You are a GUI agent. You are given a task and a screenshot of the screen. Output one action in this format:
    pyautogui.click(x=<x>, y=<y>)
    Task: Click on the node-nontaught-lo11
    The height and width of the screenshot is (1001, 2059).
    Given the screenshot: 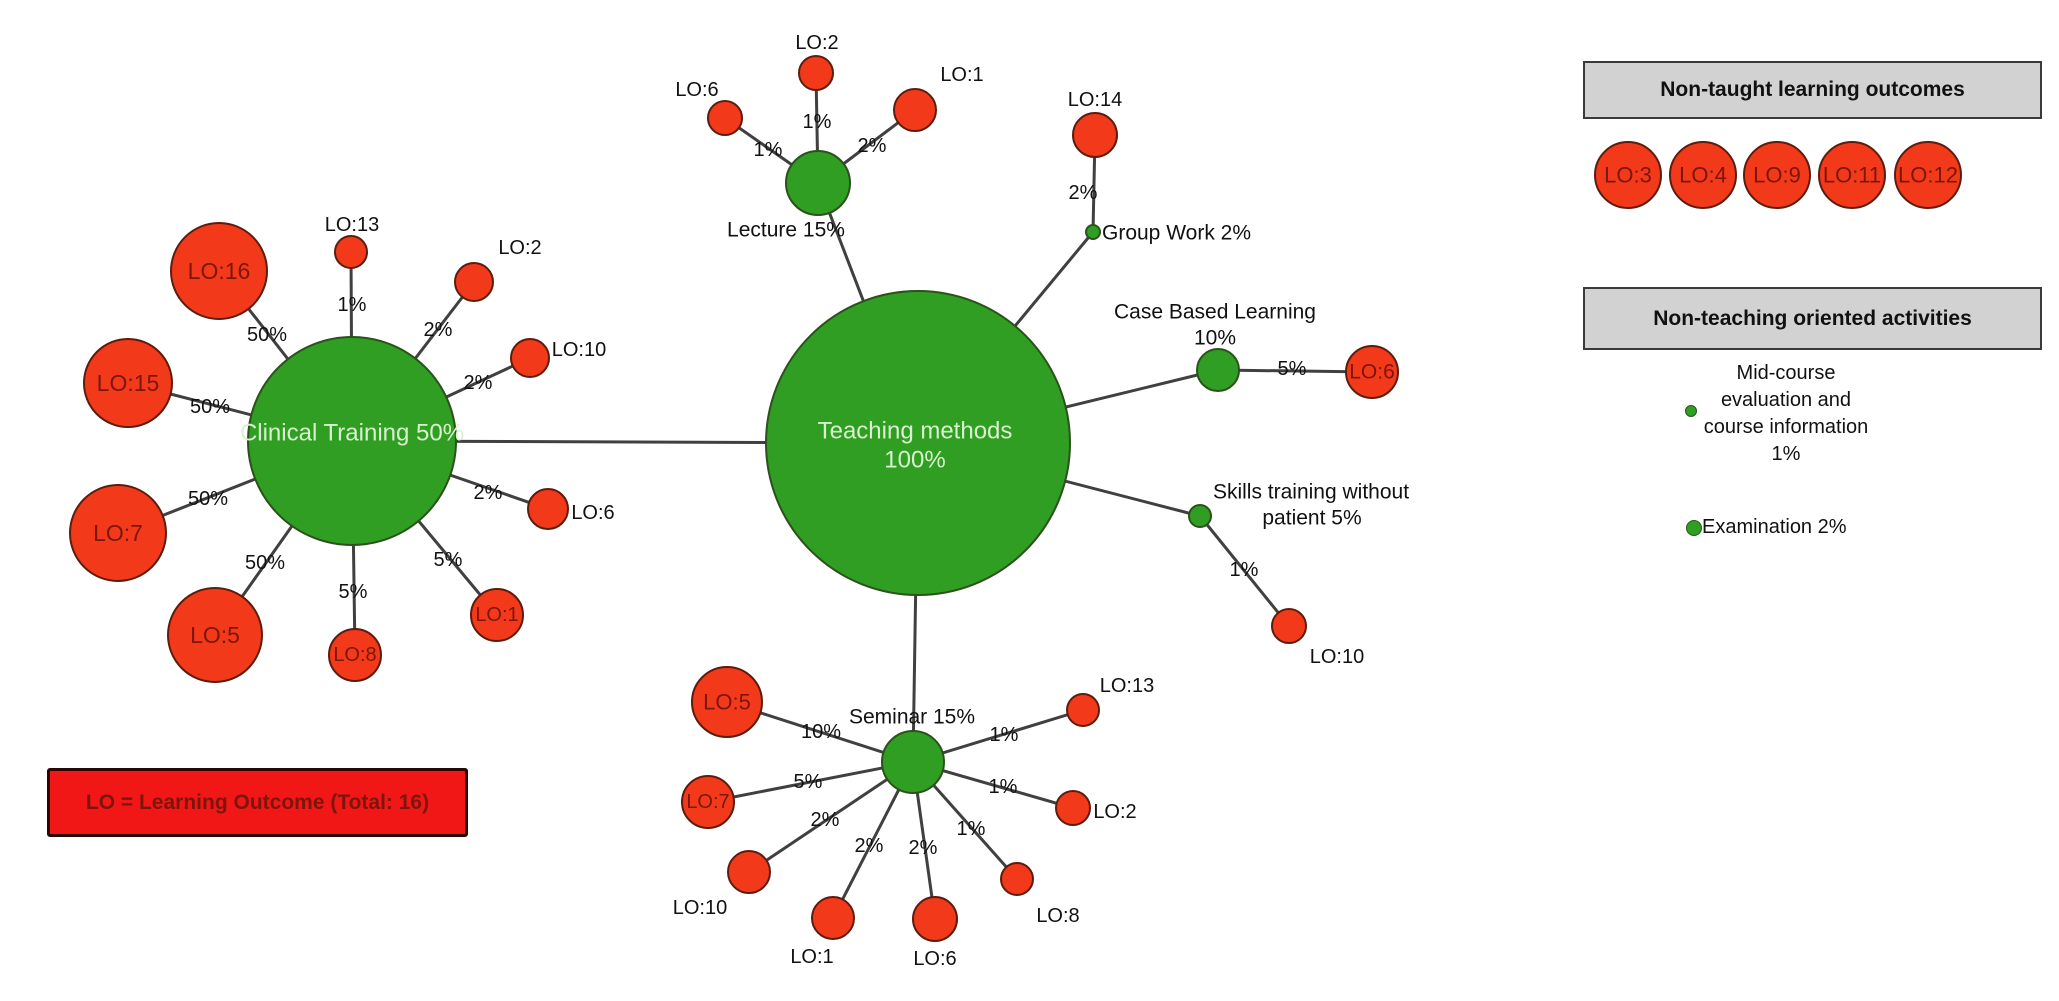 What is the action you would take?
    pyautogui.click(x=1852, y=175)
    